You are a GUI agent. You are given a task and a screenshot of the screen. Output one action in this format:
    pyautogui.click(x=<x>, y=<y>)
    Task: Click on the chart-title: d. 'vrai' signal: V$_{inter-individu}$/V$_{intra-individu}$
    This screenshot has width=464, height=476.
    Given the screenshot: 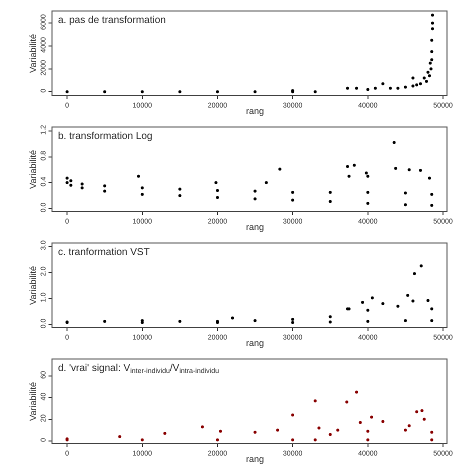 What is the action you would take?
    pyautogui.click(x=139, y=369)
    